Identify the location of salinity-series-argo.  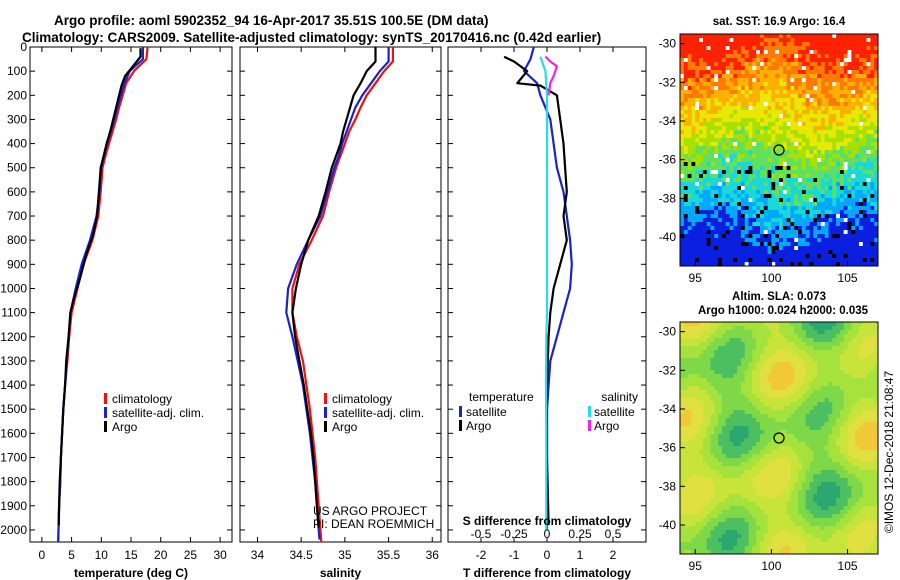
(334, 287).